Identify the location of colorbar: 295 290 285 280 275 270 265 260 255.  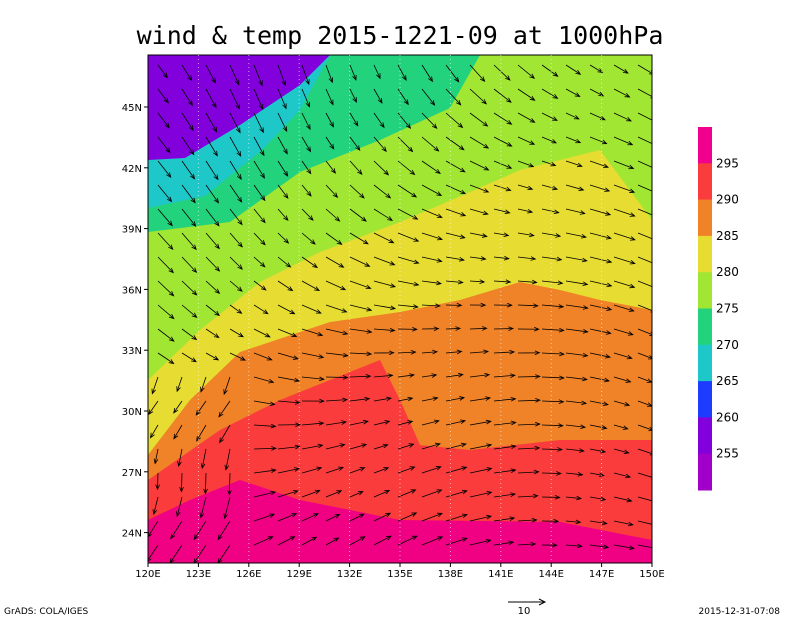
(718, 309).